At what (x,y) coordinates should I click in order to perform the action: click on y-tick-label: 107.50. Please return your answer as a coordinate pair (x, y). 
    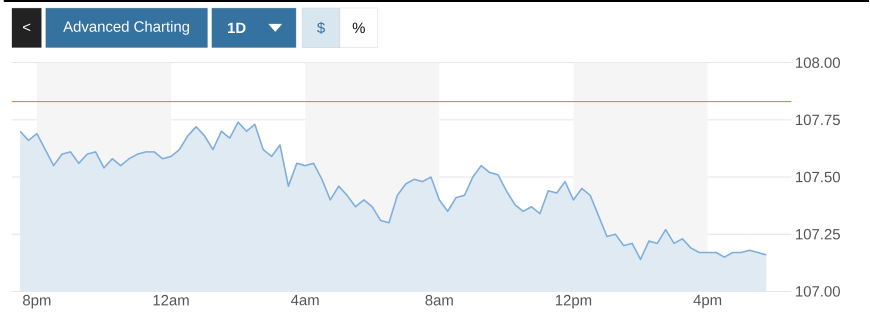
    Looking at the image, I should click on (818, 177).